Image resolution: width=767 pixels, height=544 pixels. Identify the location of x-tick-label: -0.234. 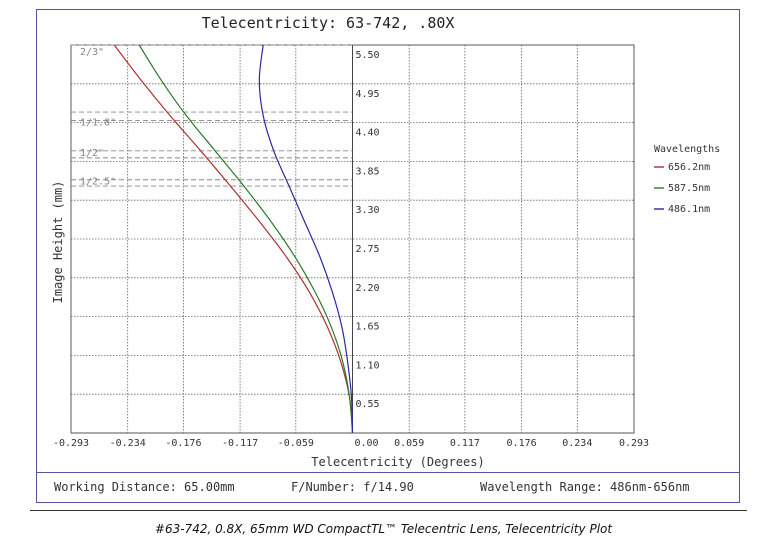
(128, 443).